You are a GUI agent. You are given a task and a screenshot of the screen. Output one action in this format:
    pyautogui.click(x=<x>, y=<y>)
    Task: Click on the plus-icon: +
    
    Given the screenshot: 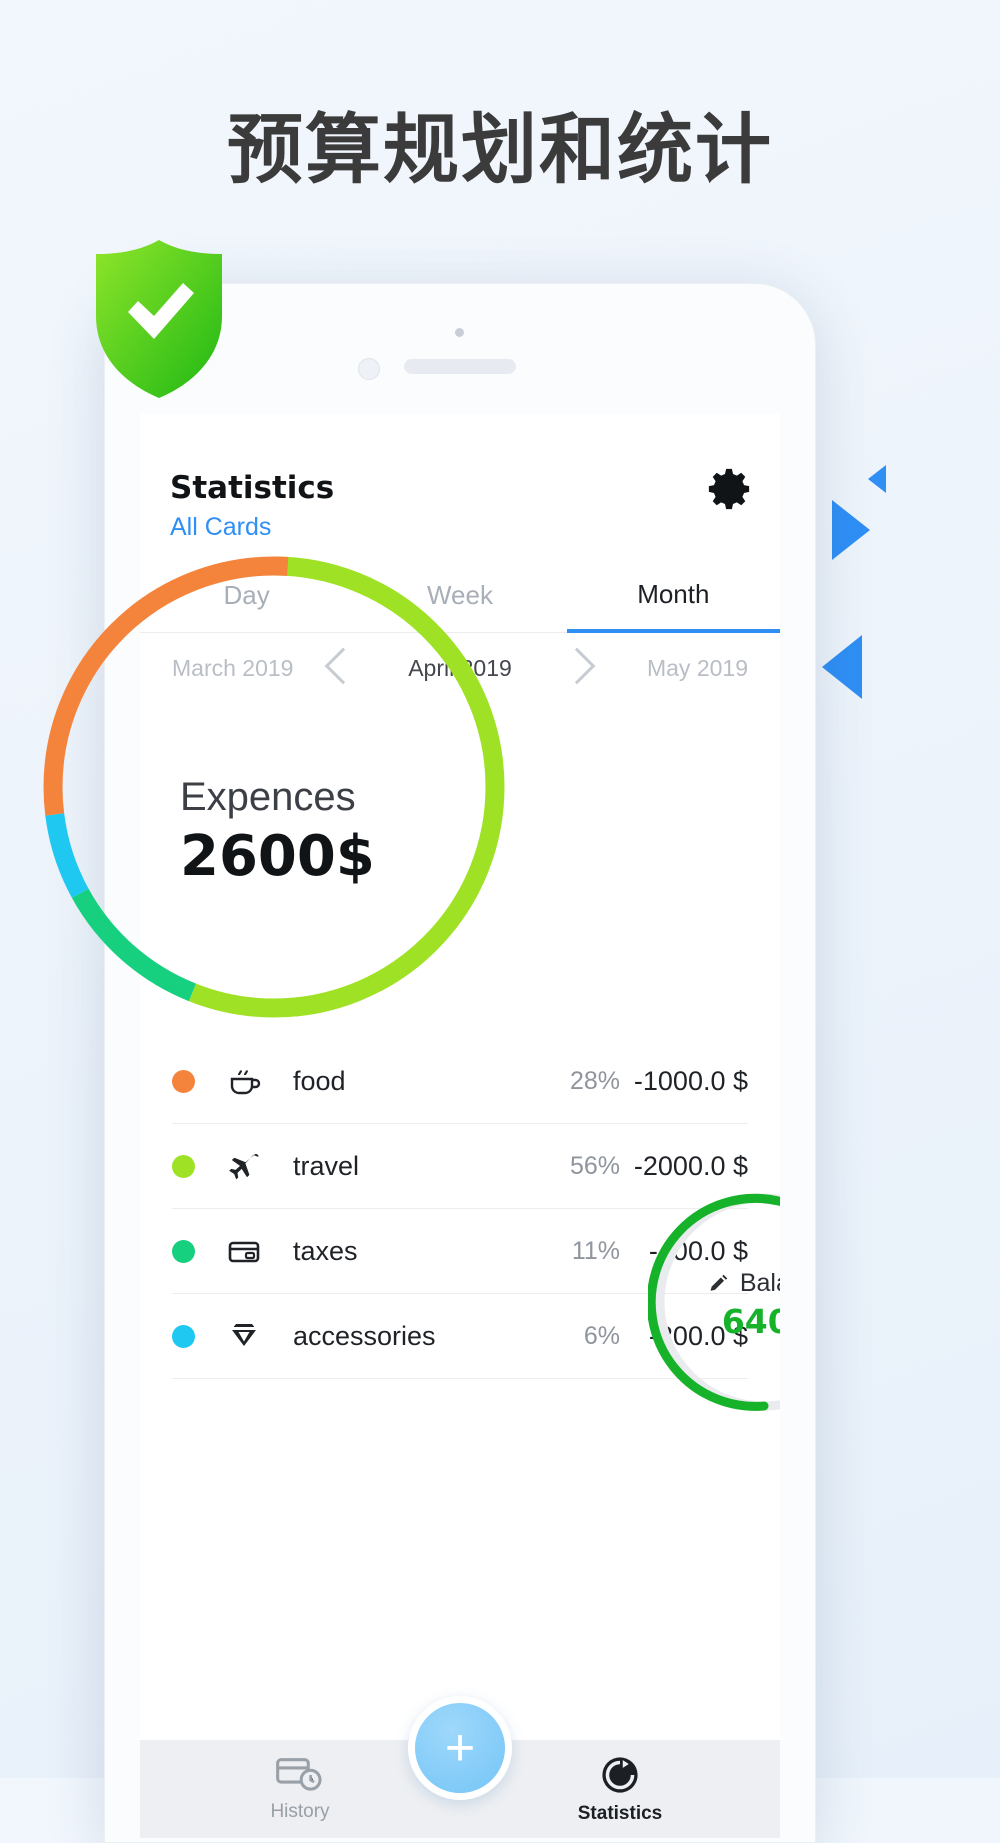 What is the action you would take?
    pyautogui.click(x=460, y=1748)
    